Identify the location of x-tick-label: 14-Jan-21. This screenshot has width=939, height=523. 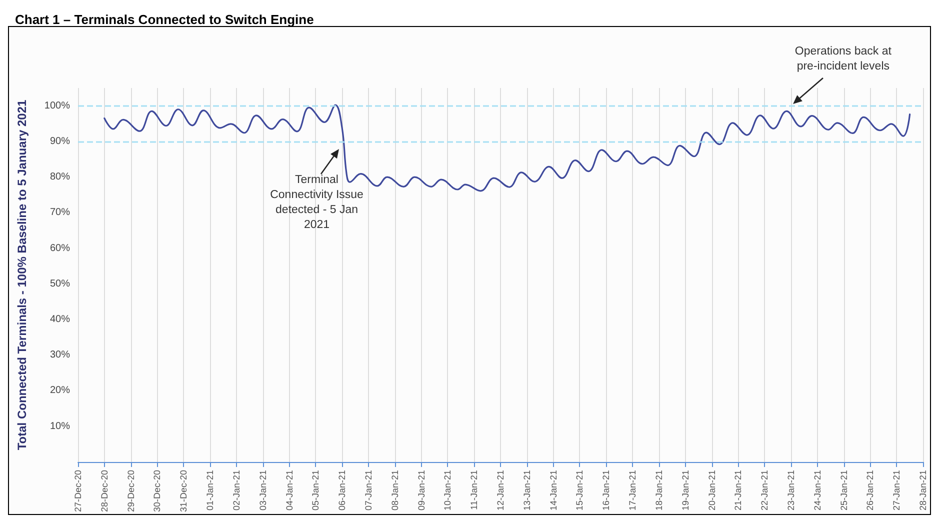
(553, 490).